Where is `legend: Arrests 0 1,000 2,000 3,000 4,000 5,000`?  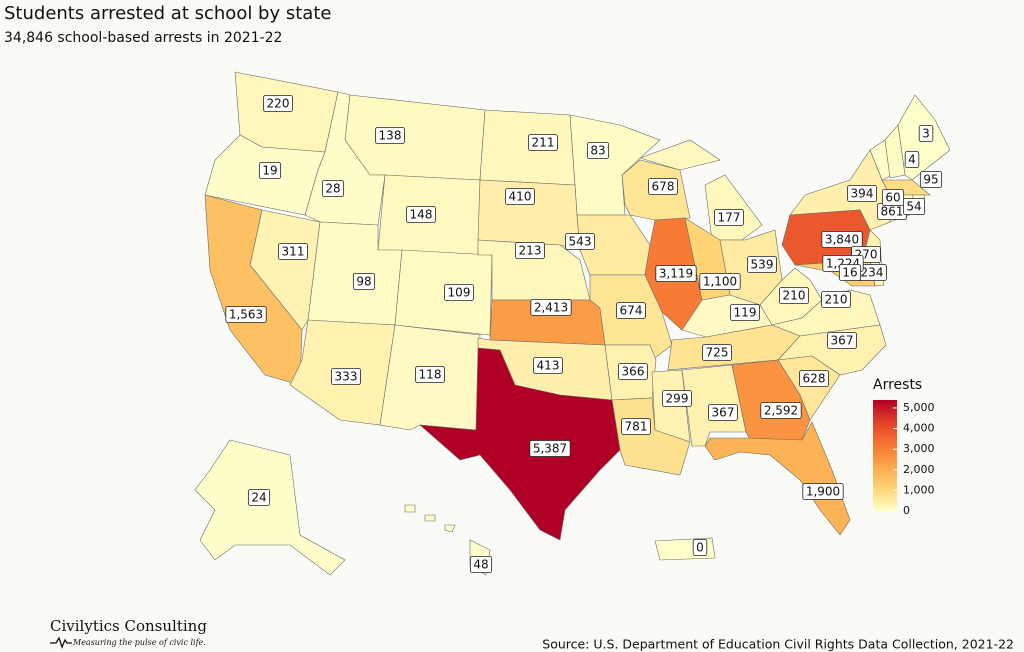 legend: Arrests 0 1,000 2,000 3,000 4,000 5,000 is located at coordinates (904, 447).